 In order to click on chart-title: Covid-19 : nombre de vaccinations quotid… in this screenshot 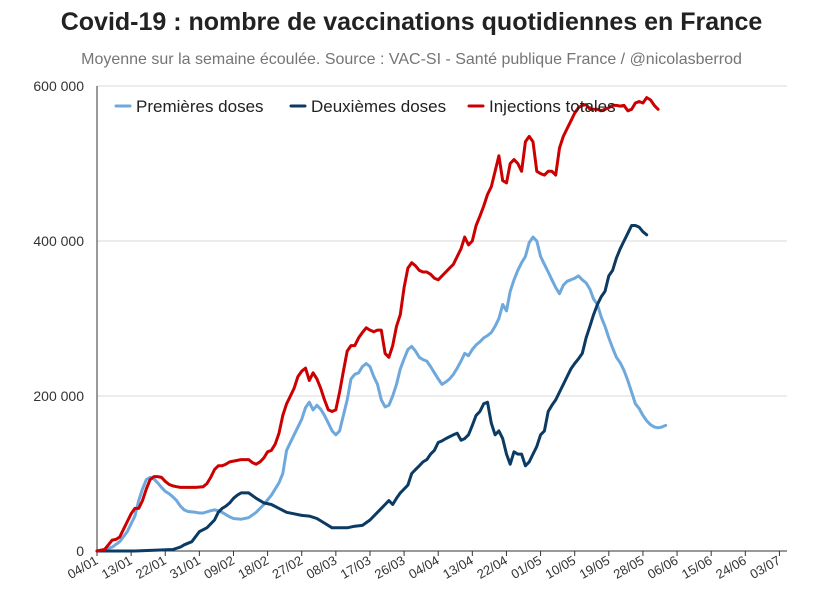, I will do `click(411, 22)`.